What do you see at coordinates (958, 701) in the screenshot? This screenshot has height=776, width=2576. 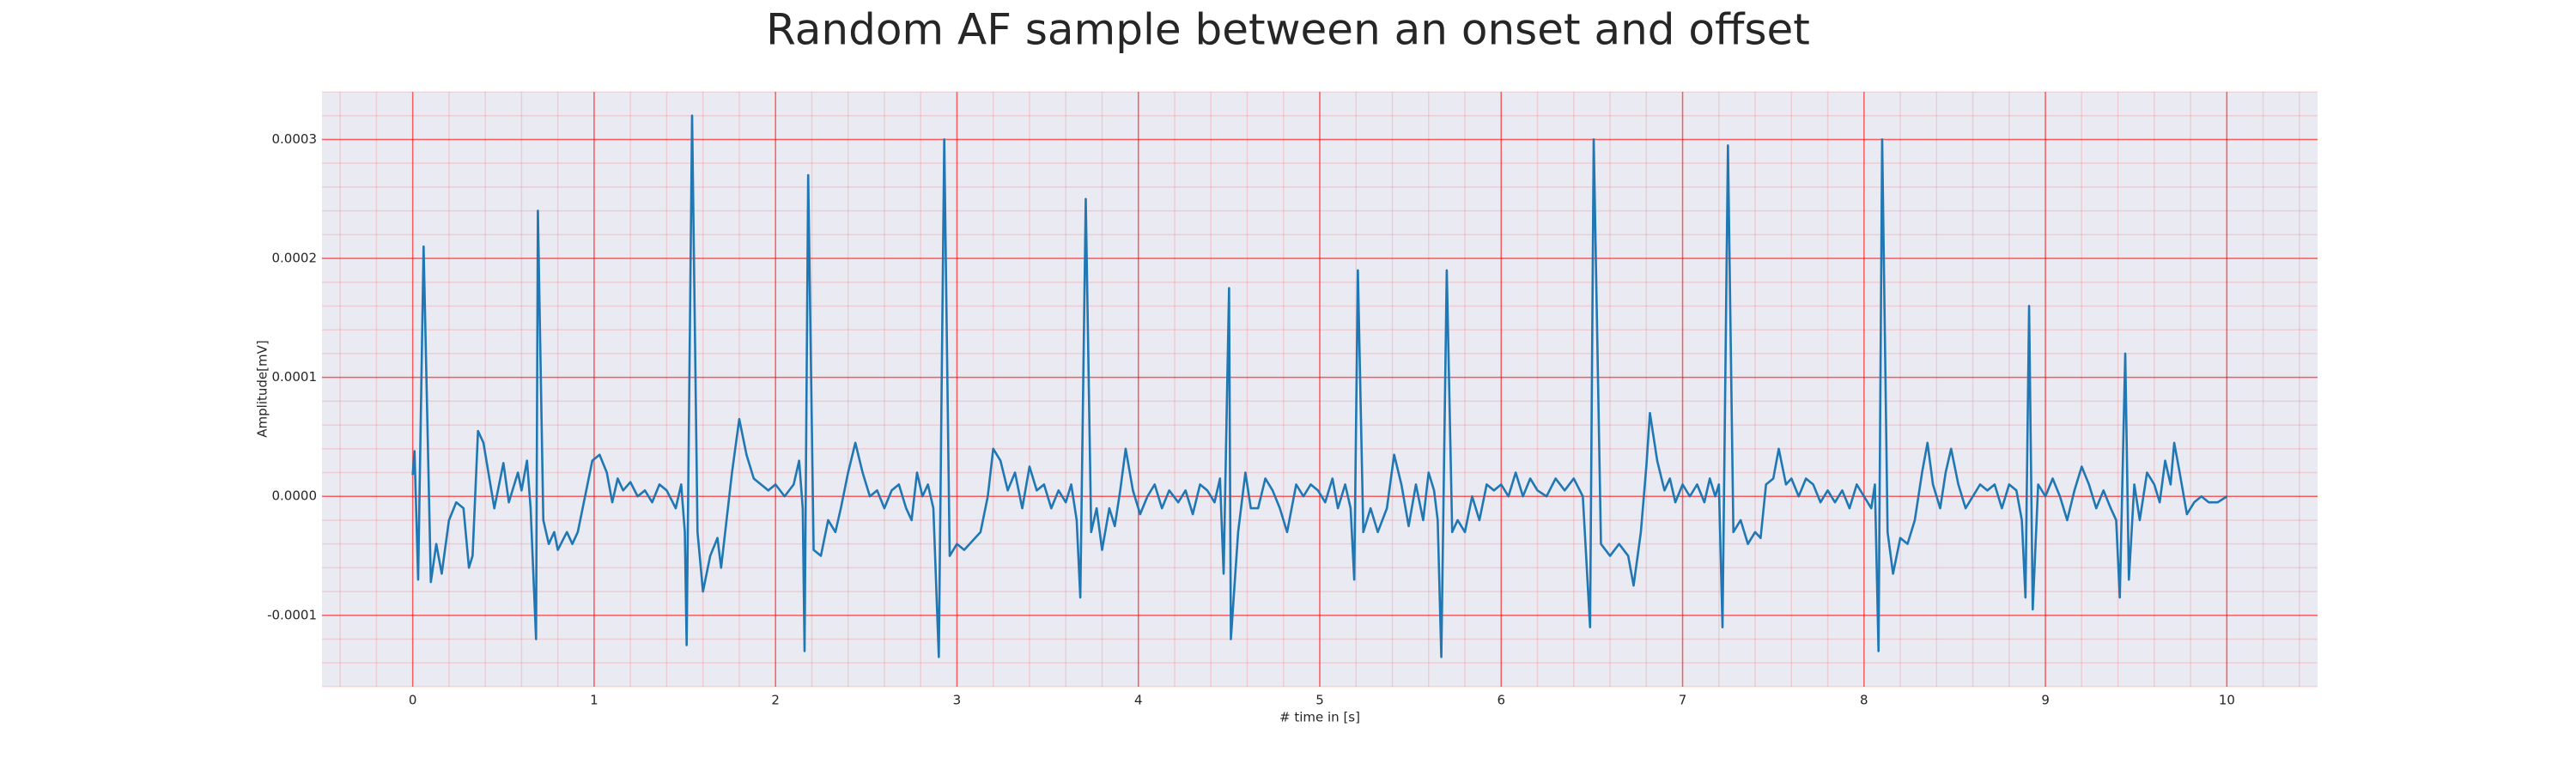 I see `x-tick-label: 3` at bounding box center [958, 701].